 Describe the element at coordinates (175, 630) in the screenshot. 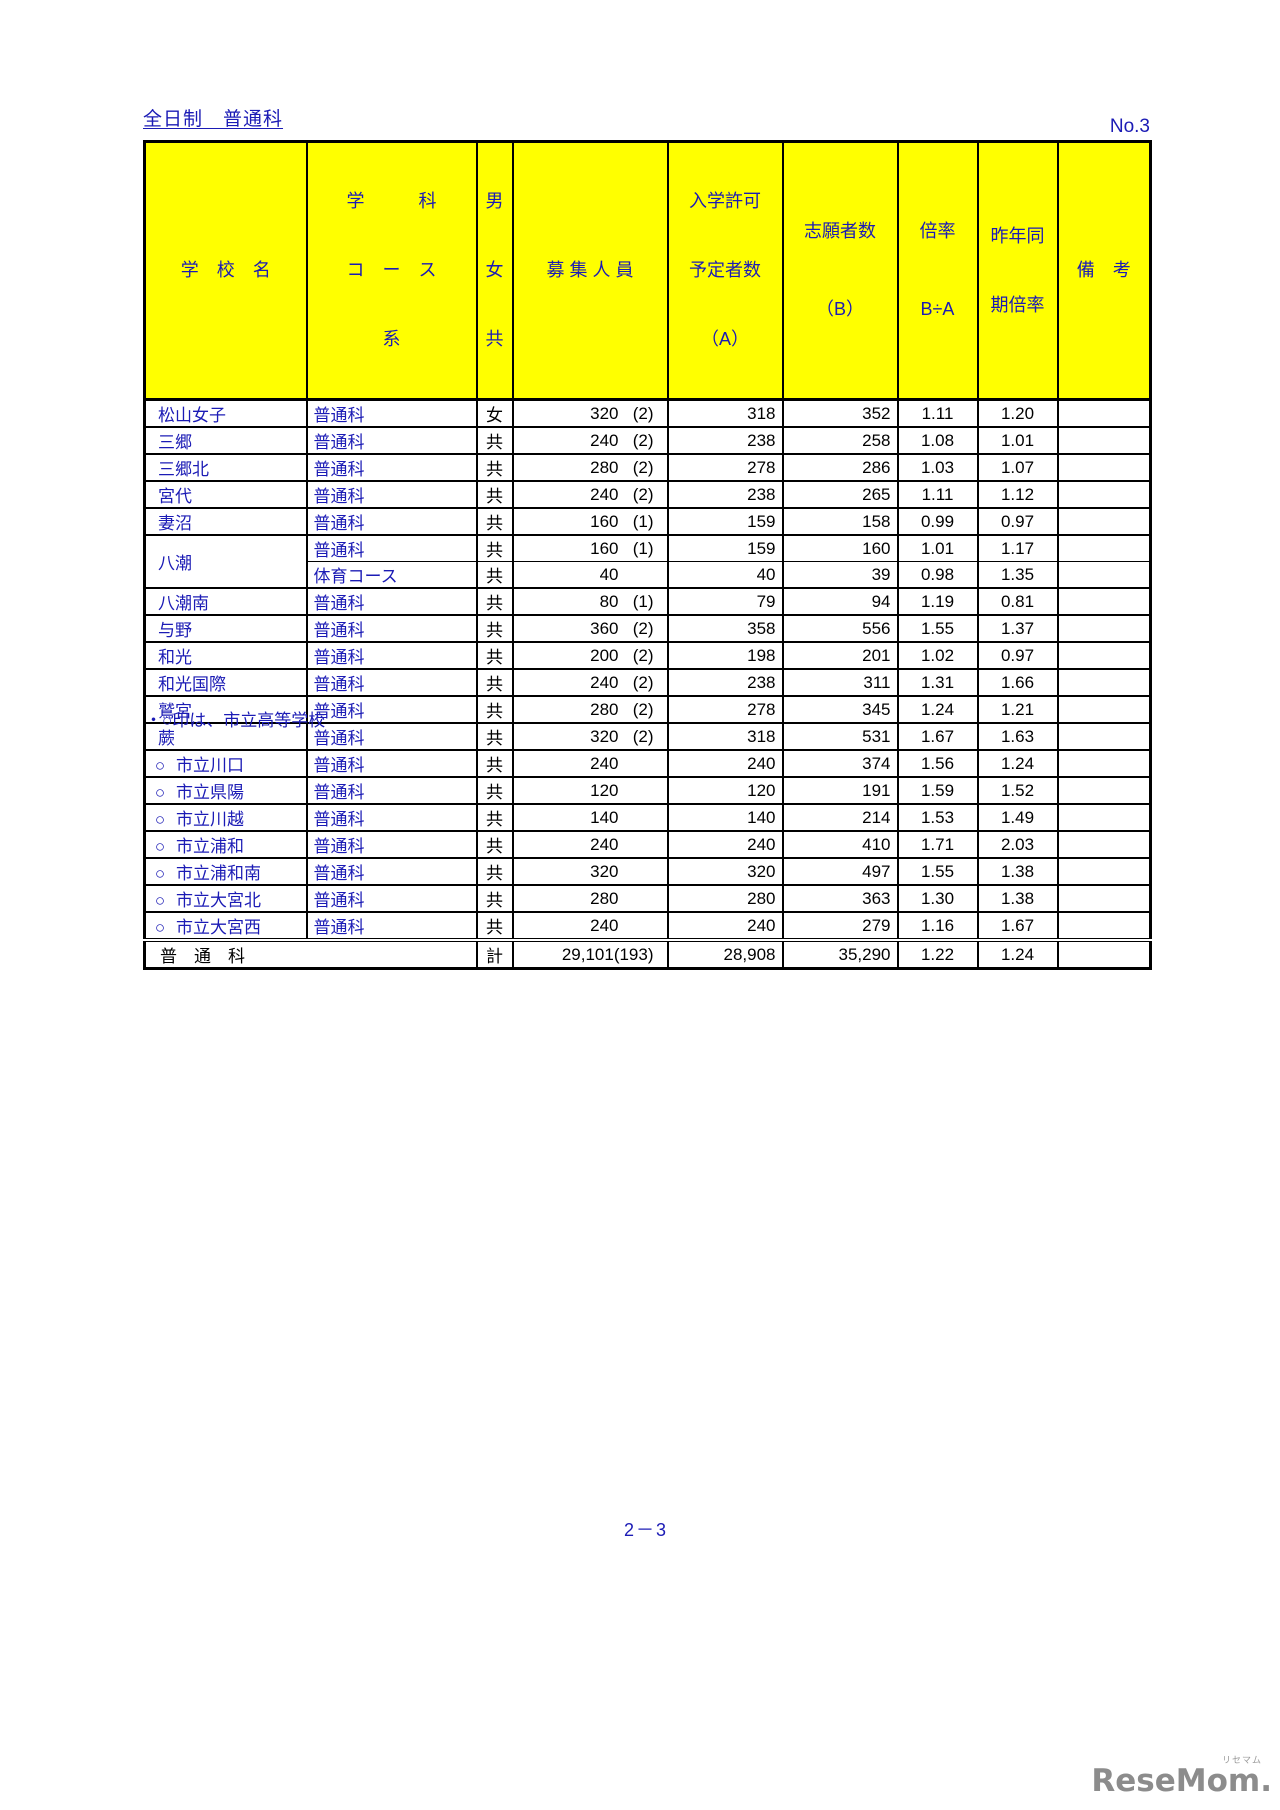

I see `school-name: 与野` at that location.